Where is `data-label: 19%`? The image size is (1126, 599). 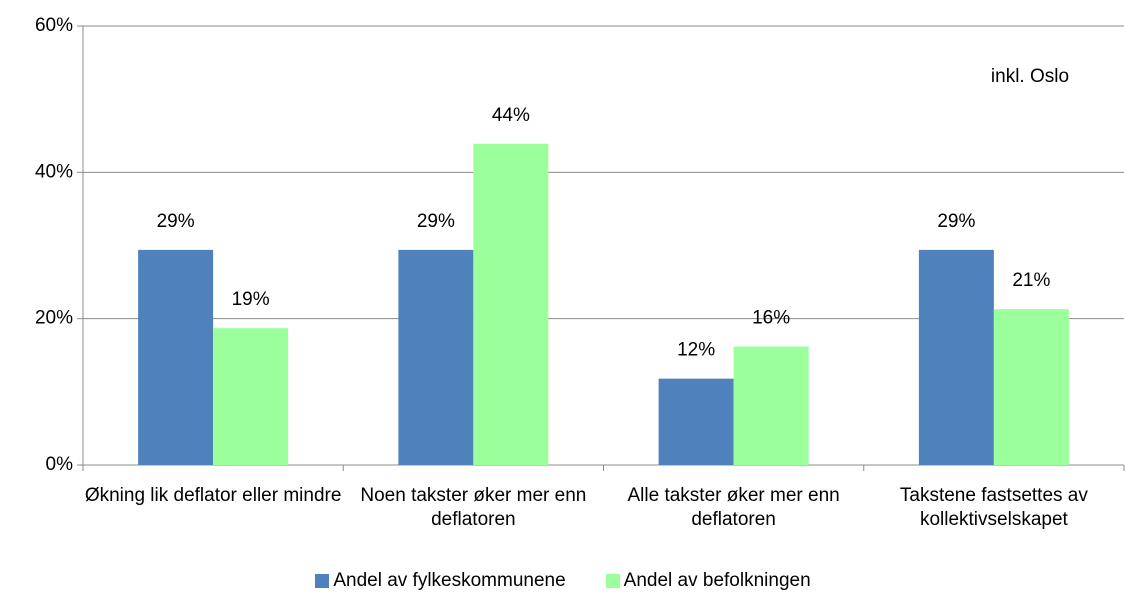
data-label: 19% is located at coordinates (251, 299).